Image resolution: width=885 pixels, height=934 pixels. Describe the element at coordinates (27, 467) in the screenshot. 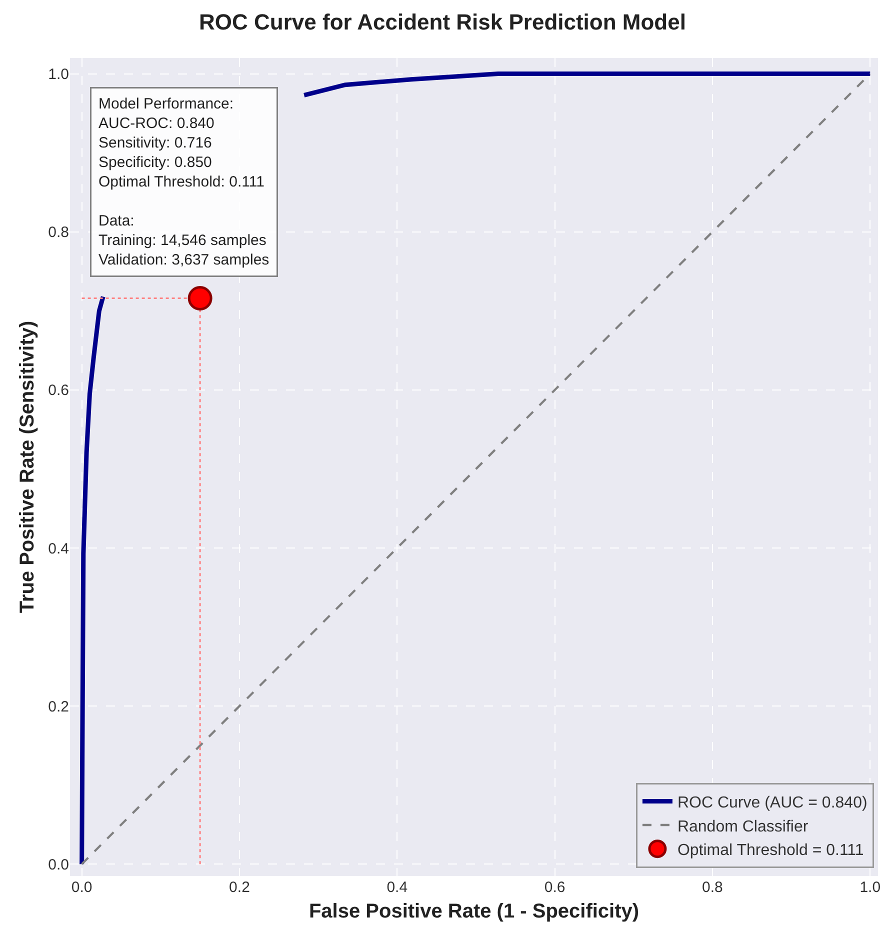

I see `y-axis-title: True Positive Rate (Sensitivity)` at that location.